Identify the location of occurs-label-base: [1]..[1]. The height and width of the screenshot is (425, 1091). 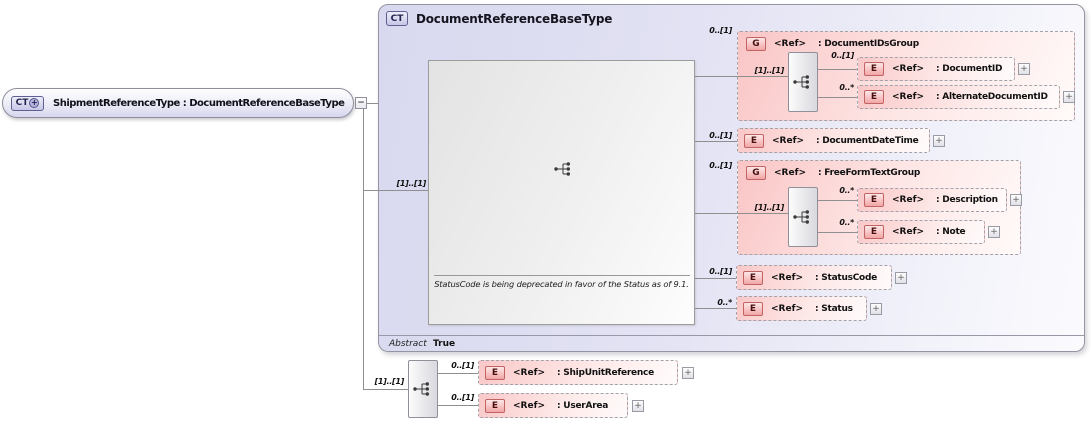
(411, 183).